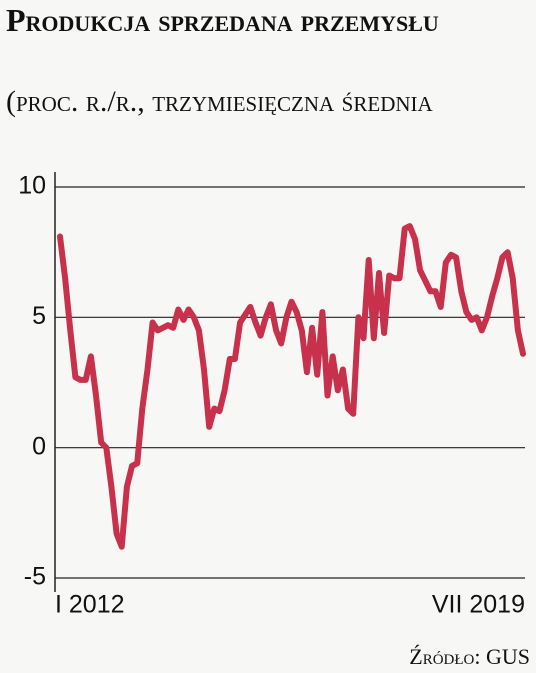 This screenshot has width=536, height=673. Describe the element at coordinates (35, 577) in the screenshot. I see `y-tick-label: -5` at that location.